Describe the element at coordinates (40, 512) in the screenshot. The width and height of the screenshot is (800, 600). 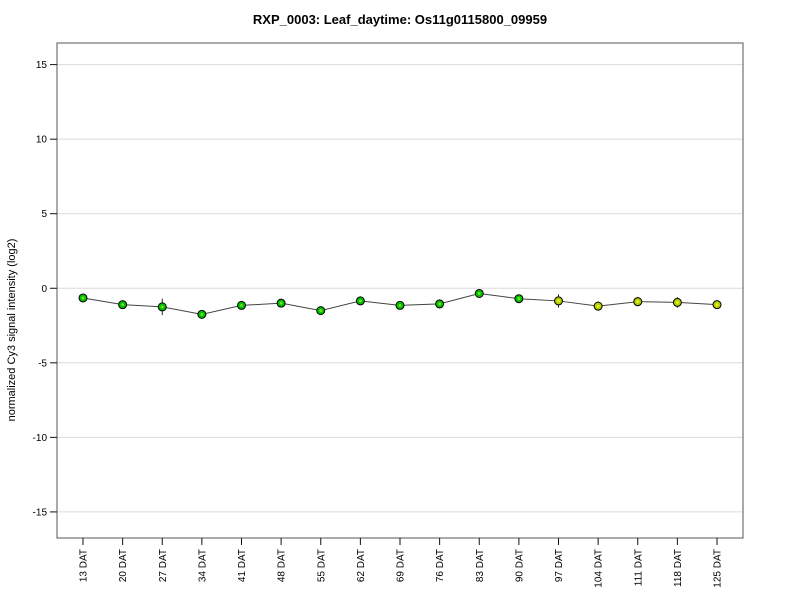
I see `y-tick-label: -15` at that location.